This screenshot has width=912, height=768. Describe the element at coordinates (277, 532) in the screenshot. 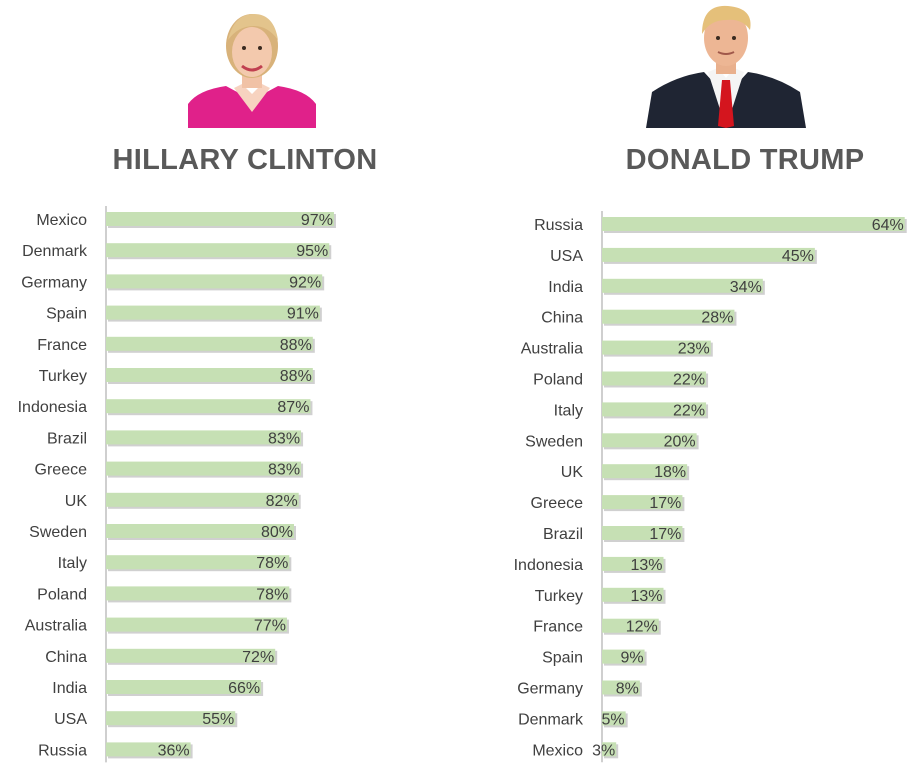

I see `value-label: 80%` at that location.